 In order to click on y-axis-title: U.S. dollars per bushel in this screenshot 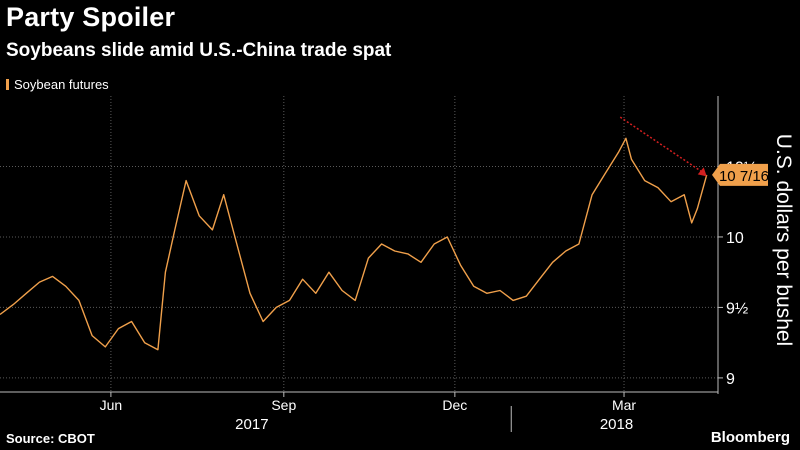, I will do `click(783, 240)`.